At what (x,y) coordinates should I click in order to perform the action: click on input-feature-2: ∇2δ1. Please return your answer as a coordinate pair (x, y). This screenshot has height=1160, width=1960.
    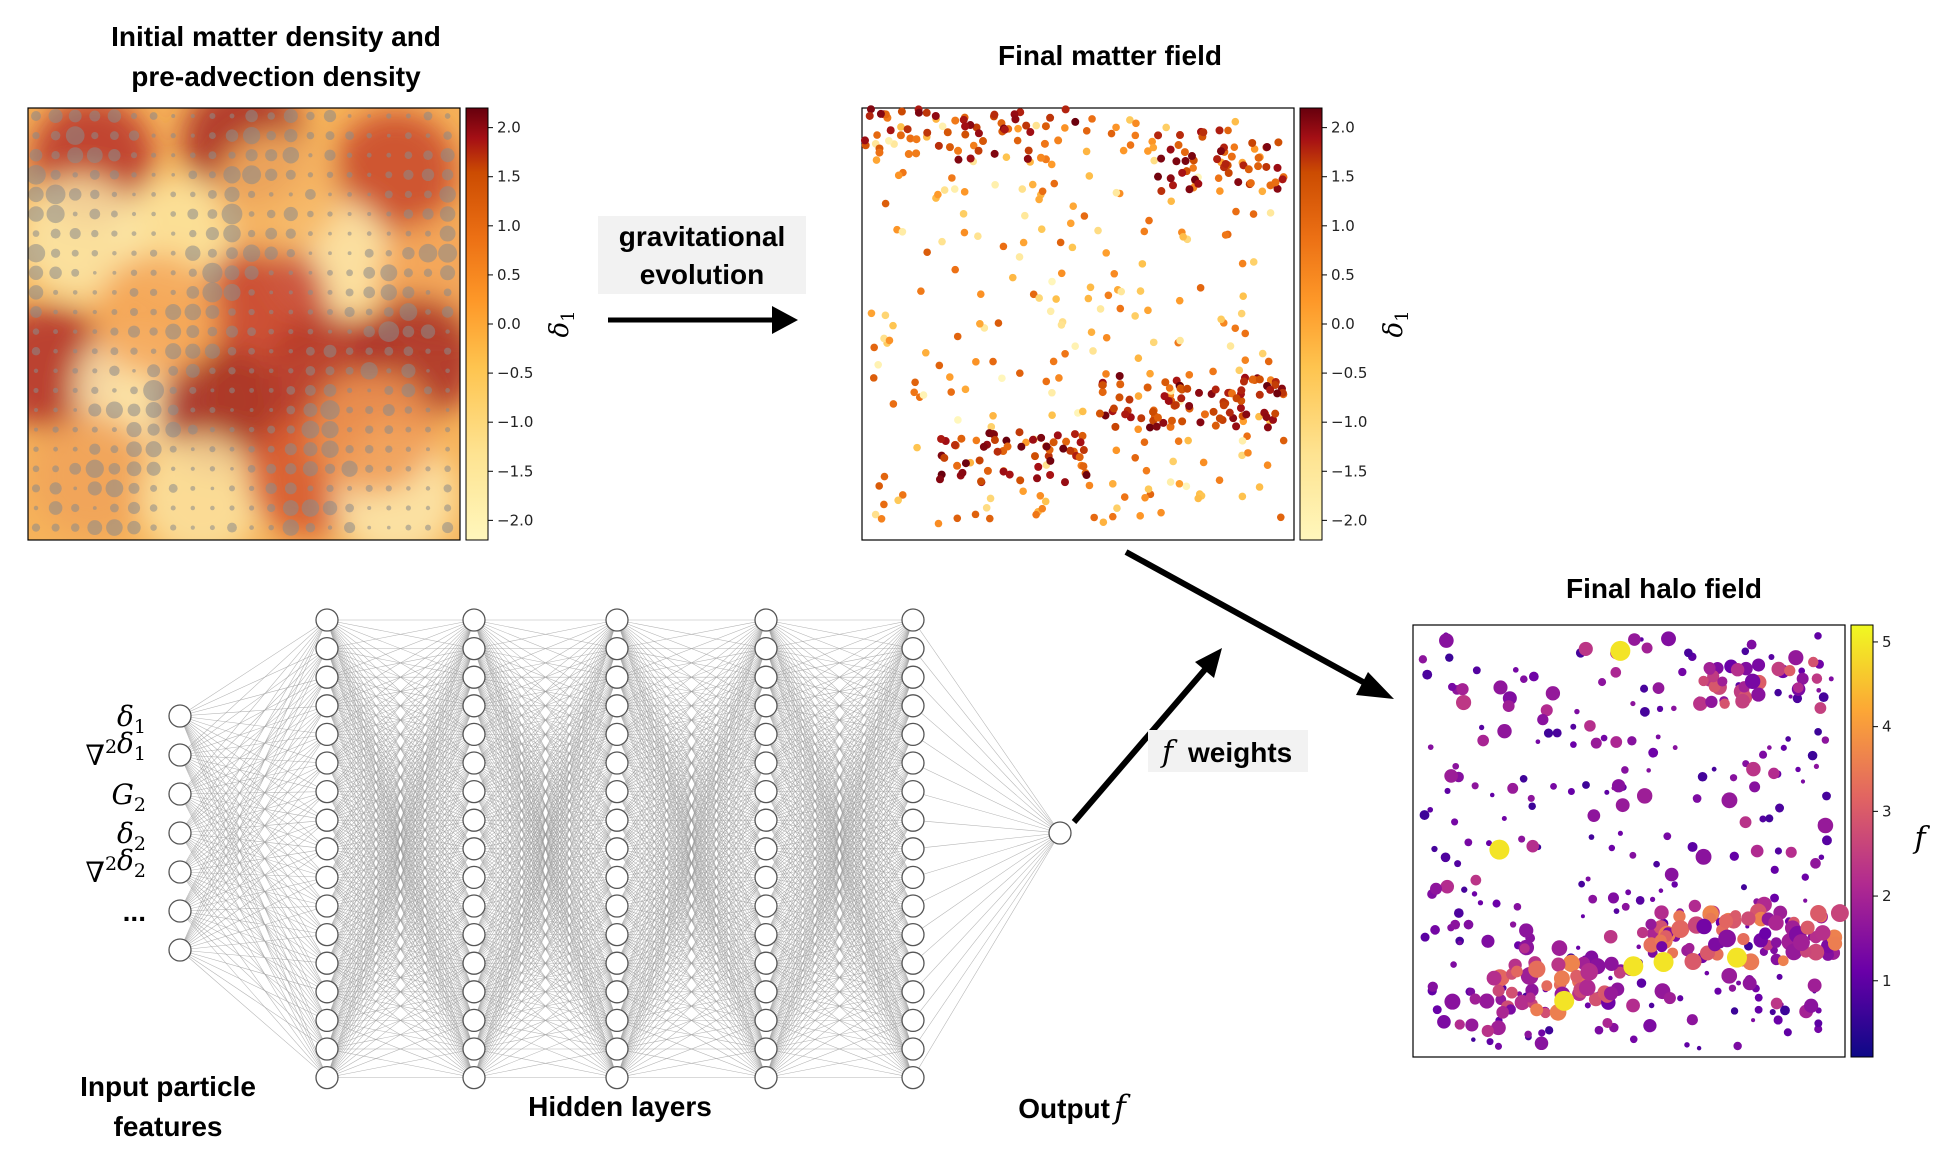
    Looking at the image, I should click on (115, 749).